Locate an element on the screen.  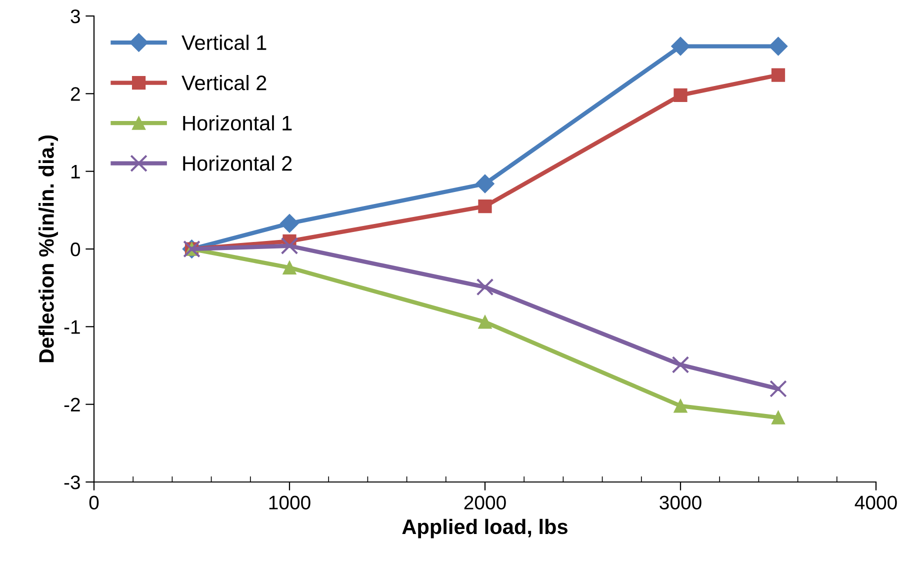
x-axis-title: Applied load, lbs is located at coordinates (485, 528).